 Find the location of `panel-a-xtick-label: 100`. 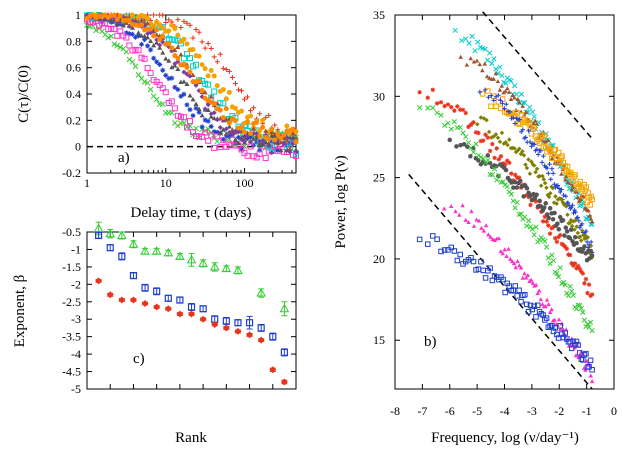

panel-a-xtick-label: 100 is located at coordinates (245, 183).